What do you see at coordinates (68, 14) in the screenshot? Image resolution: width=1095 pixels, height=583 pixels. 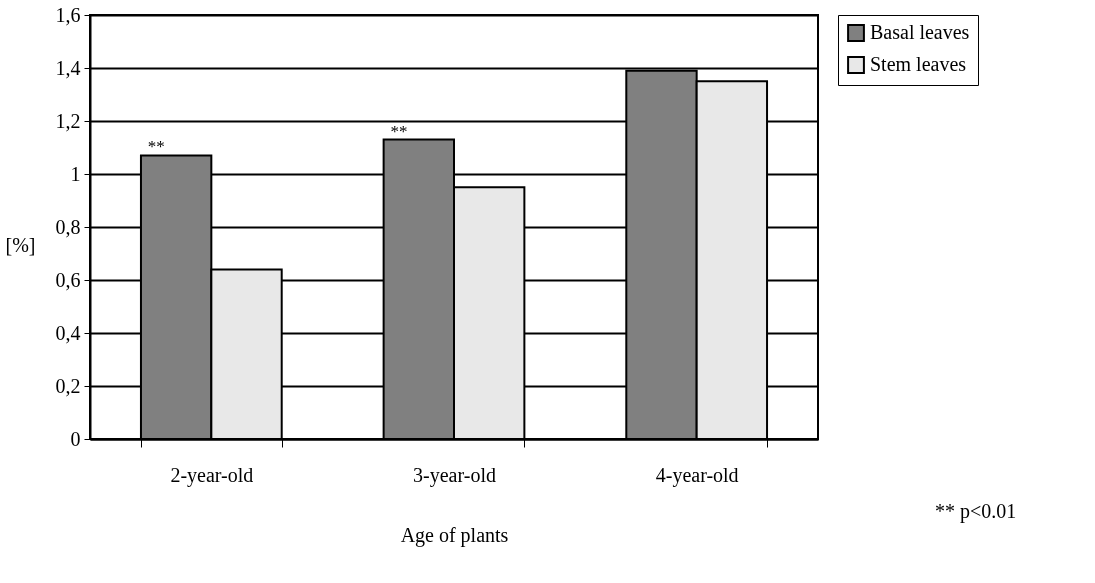 I see `y-tick-label: 1,6` at bounding box center [68, 14].